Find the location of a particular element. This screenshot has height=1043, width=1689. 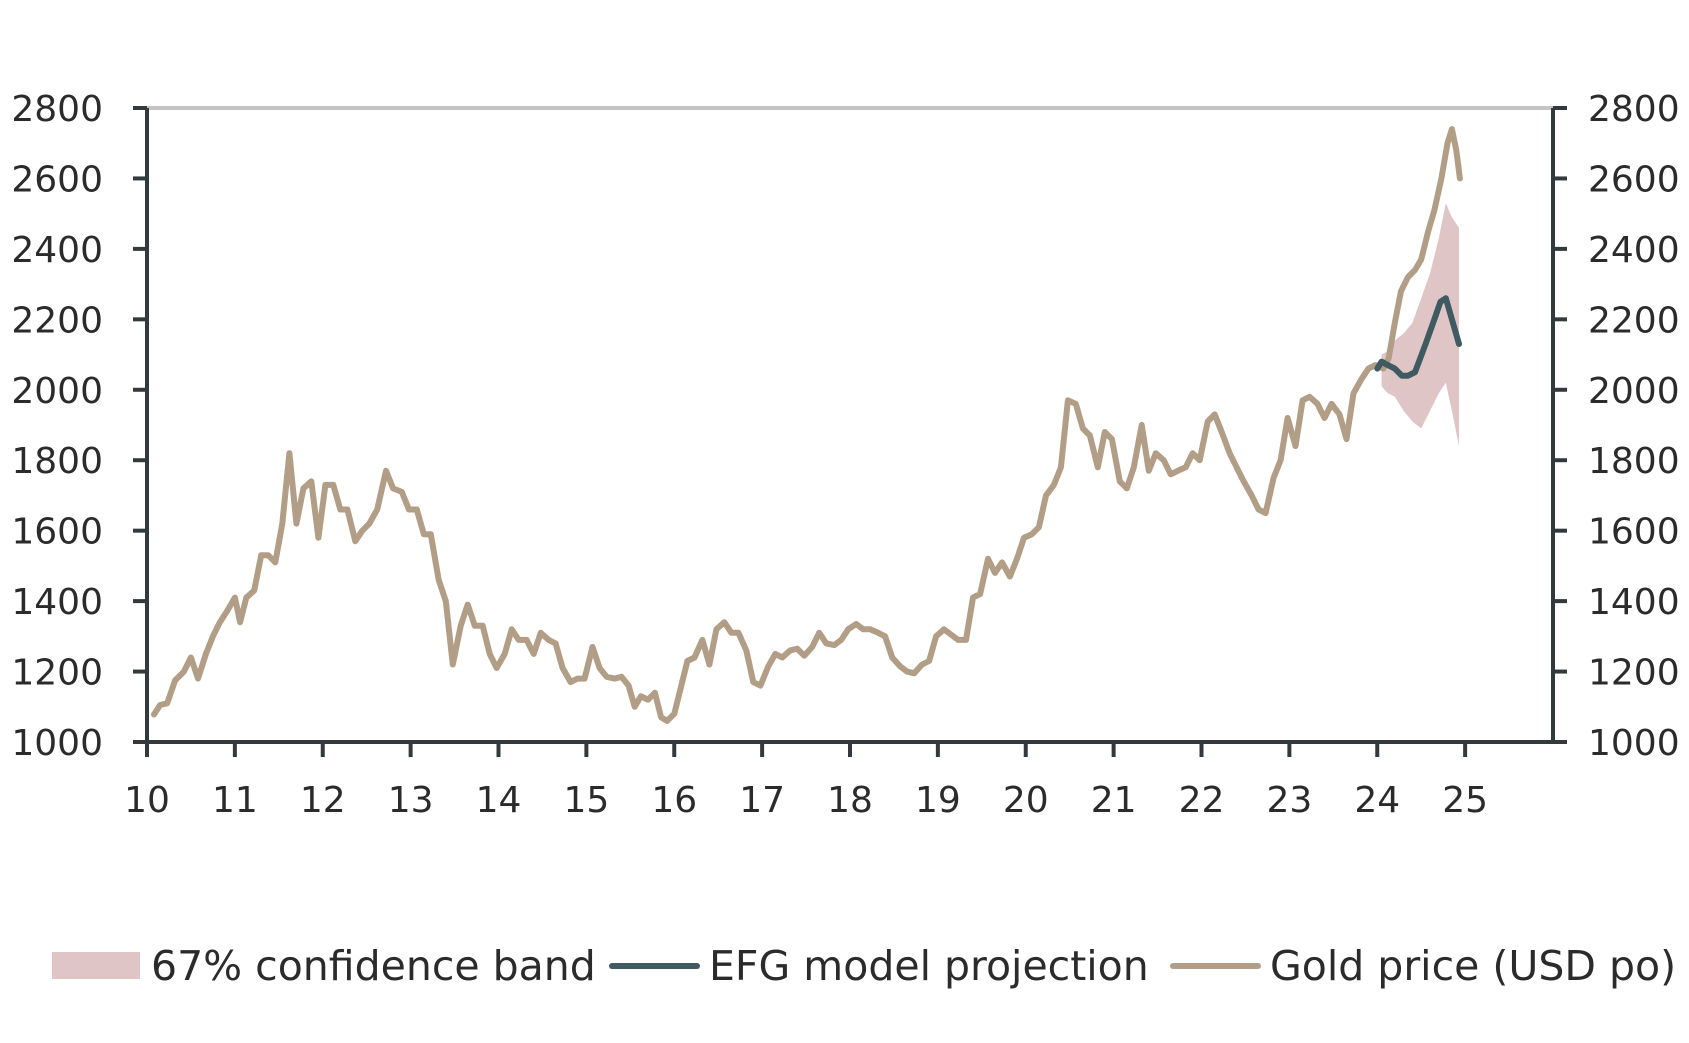

x-tick-label: 15 is located at coordinates (586, 800).